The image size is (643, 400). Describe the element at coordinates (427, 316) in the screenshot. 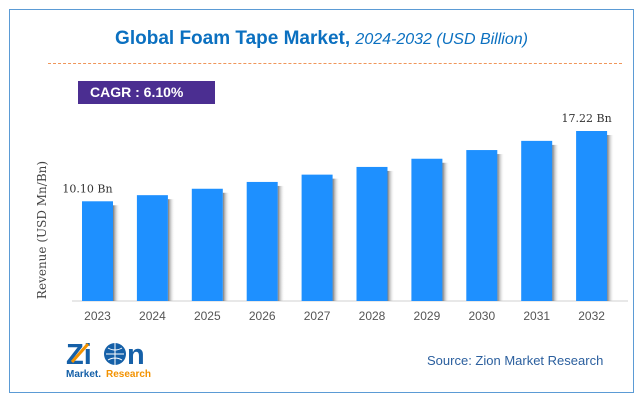

I see `x-tick-label: 2029` at that location.